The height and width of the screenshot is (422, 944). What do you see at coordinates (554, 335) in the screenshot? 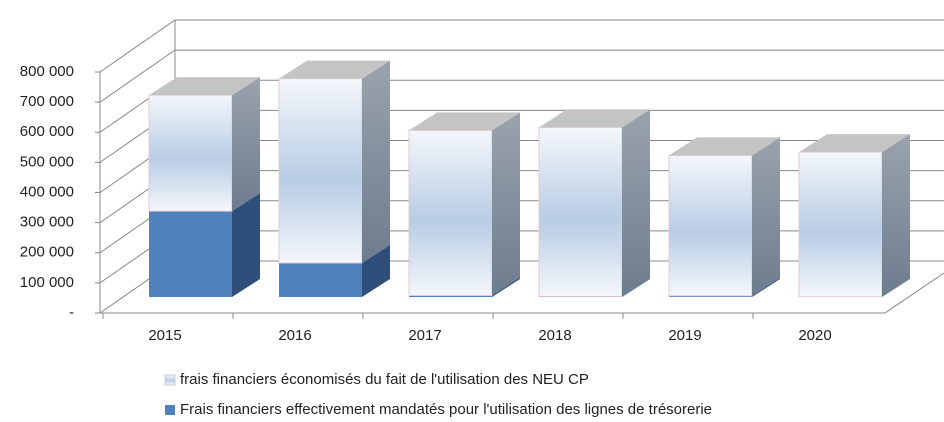
I see `x-tick-label: 2018` at bounding box center [554, 335].